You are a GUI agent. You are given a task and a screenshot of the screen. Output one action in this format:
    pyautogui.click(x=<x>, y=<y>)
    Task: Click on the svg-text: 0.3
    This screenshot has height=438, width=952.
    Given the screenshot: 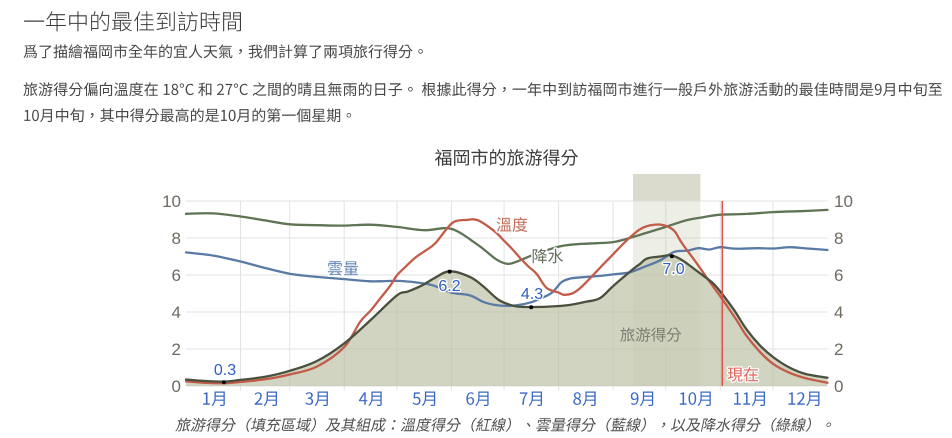 What is the action you would take?
    pyautogui.click(x=225, y=370)
    